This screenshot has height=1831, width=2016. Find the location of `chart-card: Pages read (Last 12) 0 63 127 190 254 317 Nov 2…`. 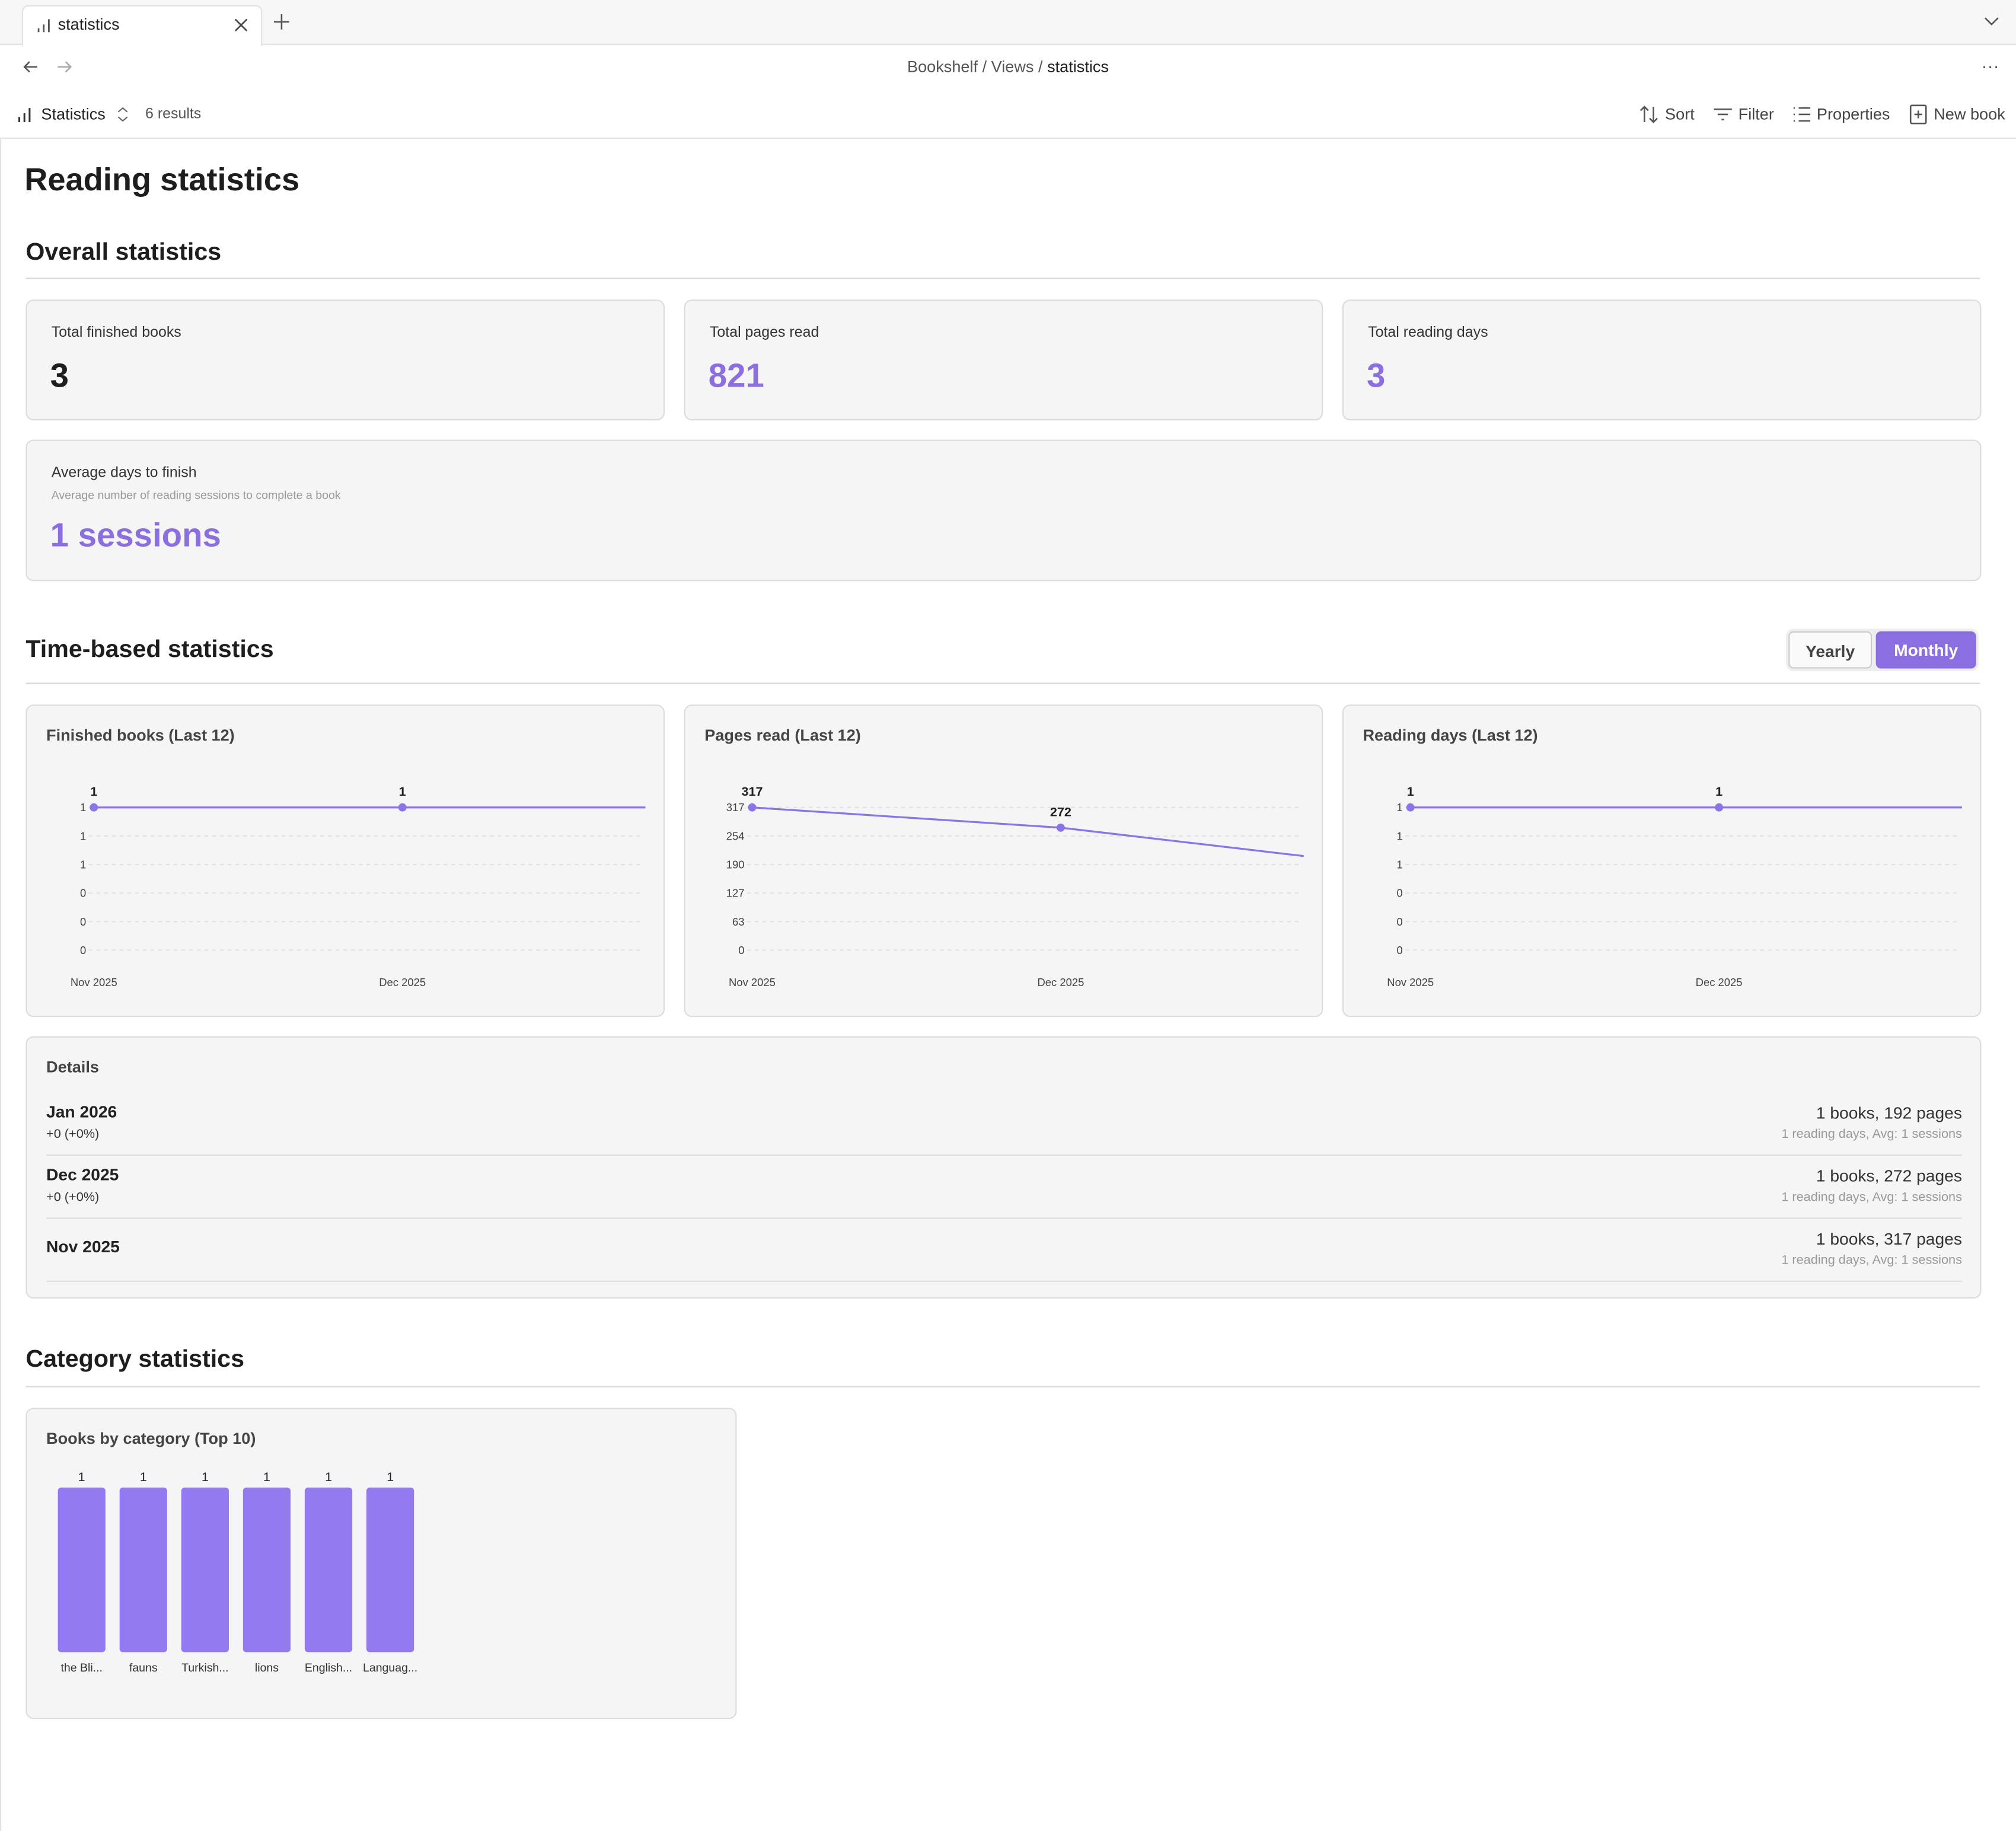

chart-card: Pages read (Last 12) 0 63 127 190 254 317 Nov 2… is located at coordinates (1003, 860).